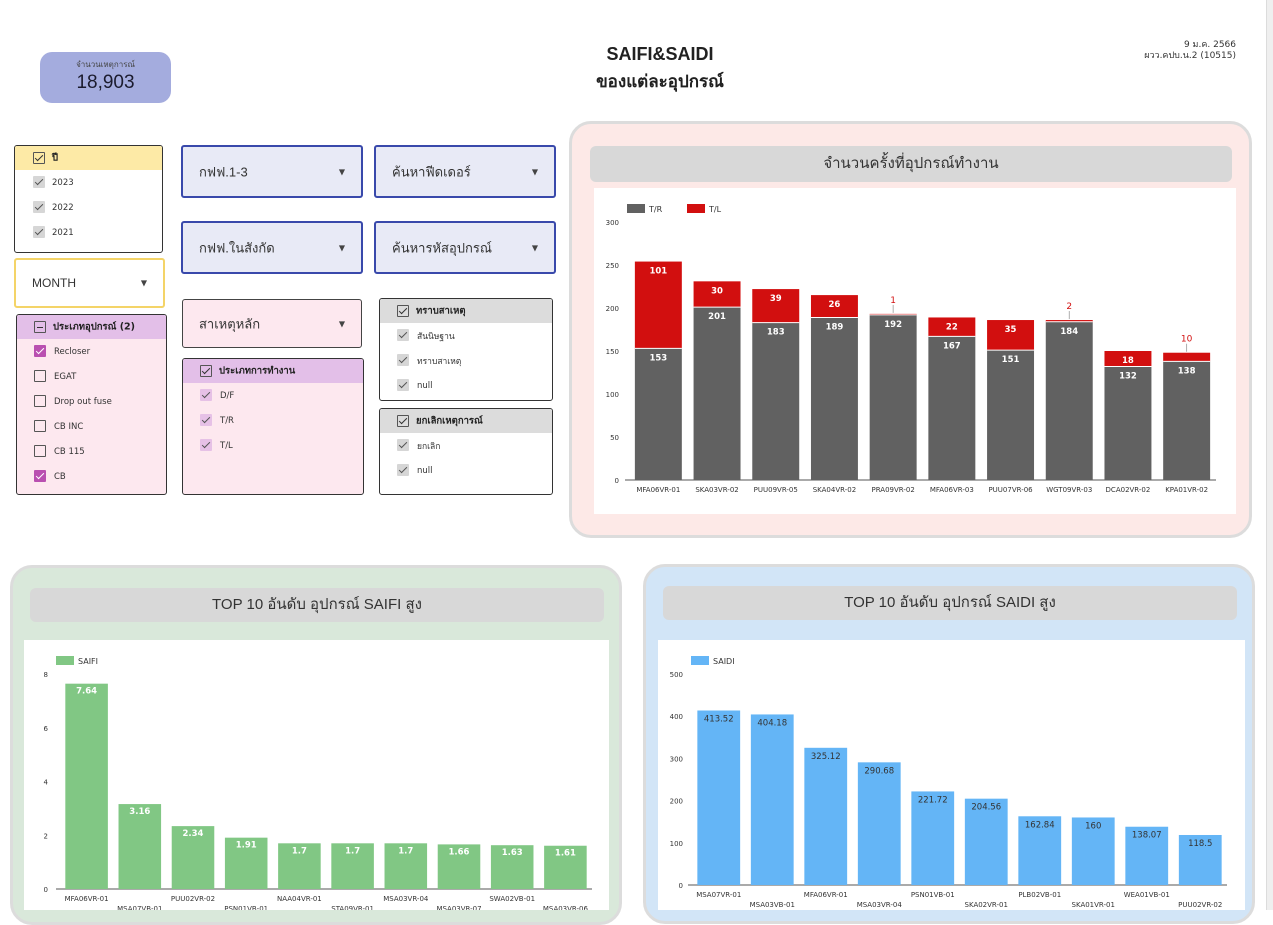 This screenshot has width=1273, height=925. Describe the element at coordinates (193, 834) in the screenshot. I see `data-label: 2.34` at that location.